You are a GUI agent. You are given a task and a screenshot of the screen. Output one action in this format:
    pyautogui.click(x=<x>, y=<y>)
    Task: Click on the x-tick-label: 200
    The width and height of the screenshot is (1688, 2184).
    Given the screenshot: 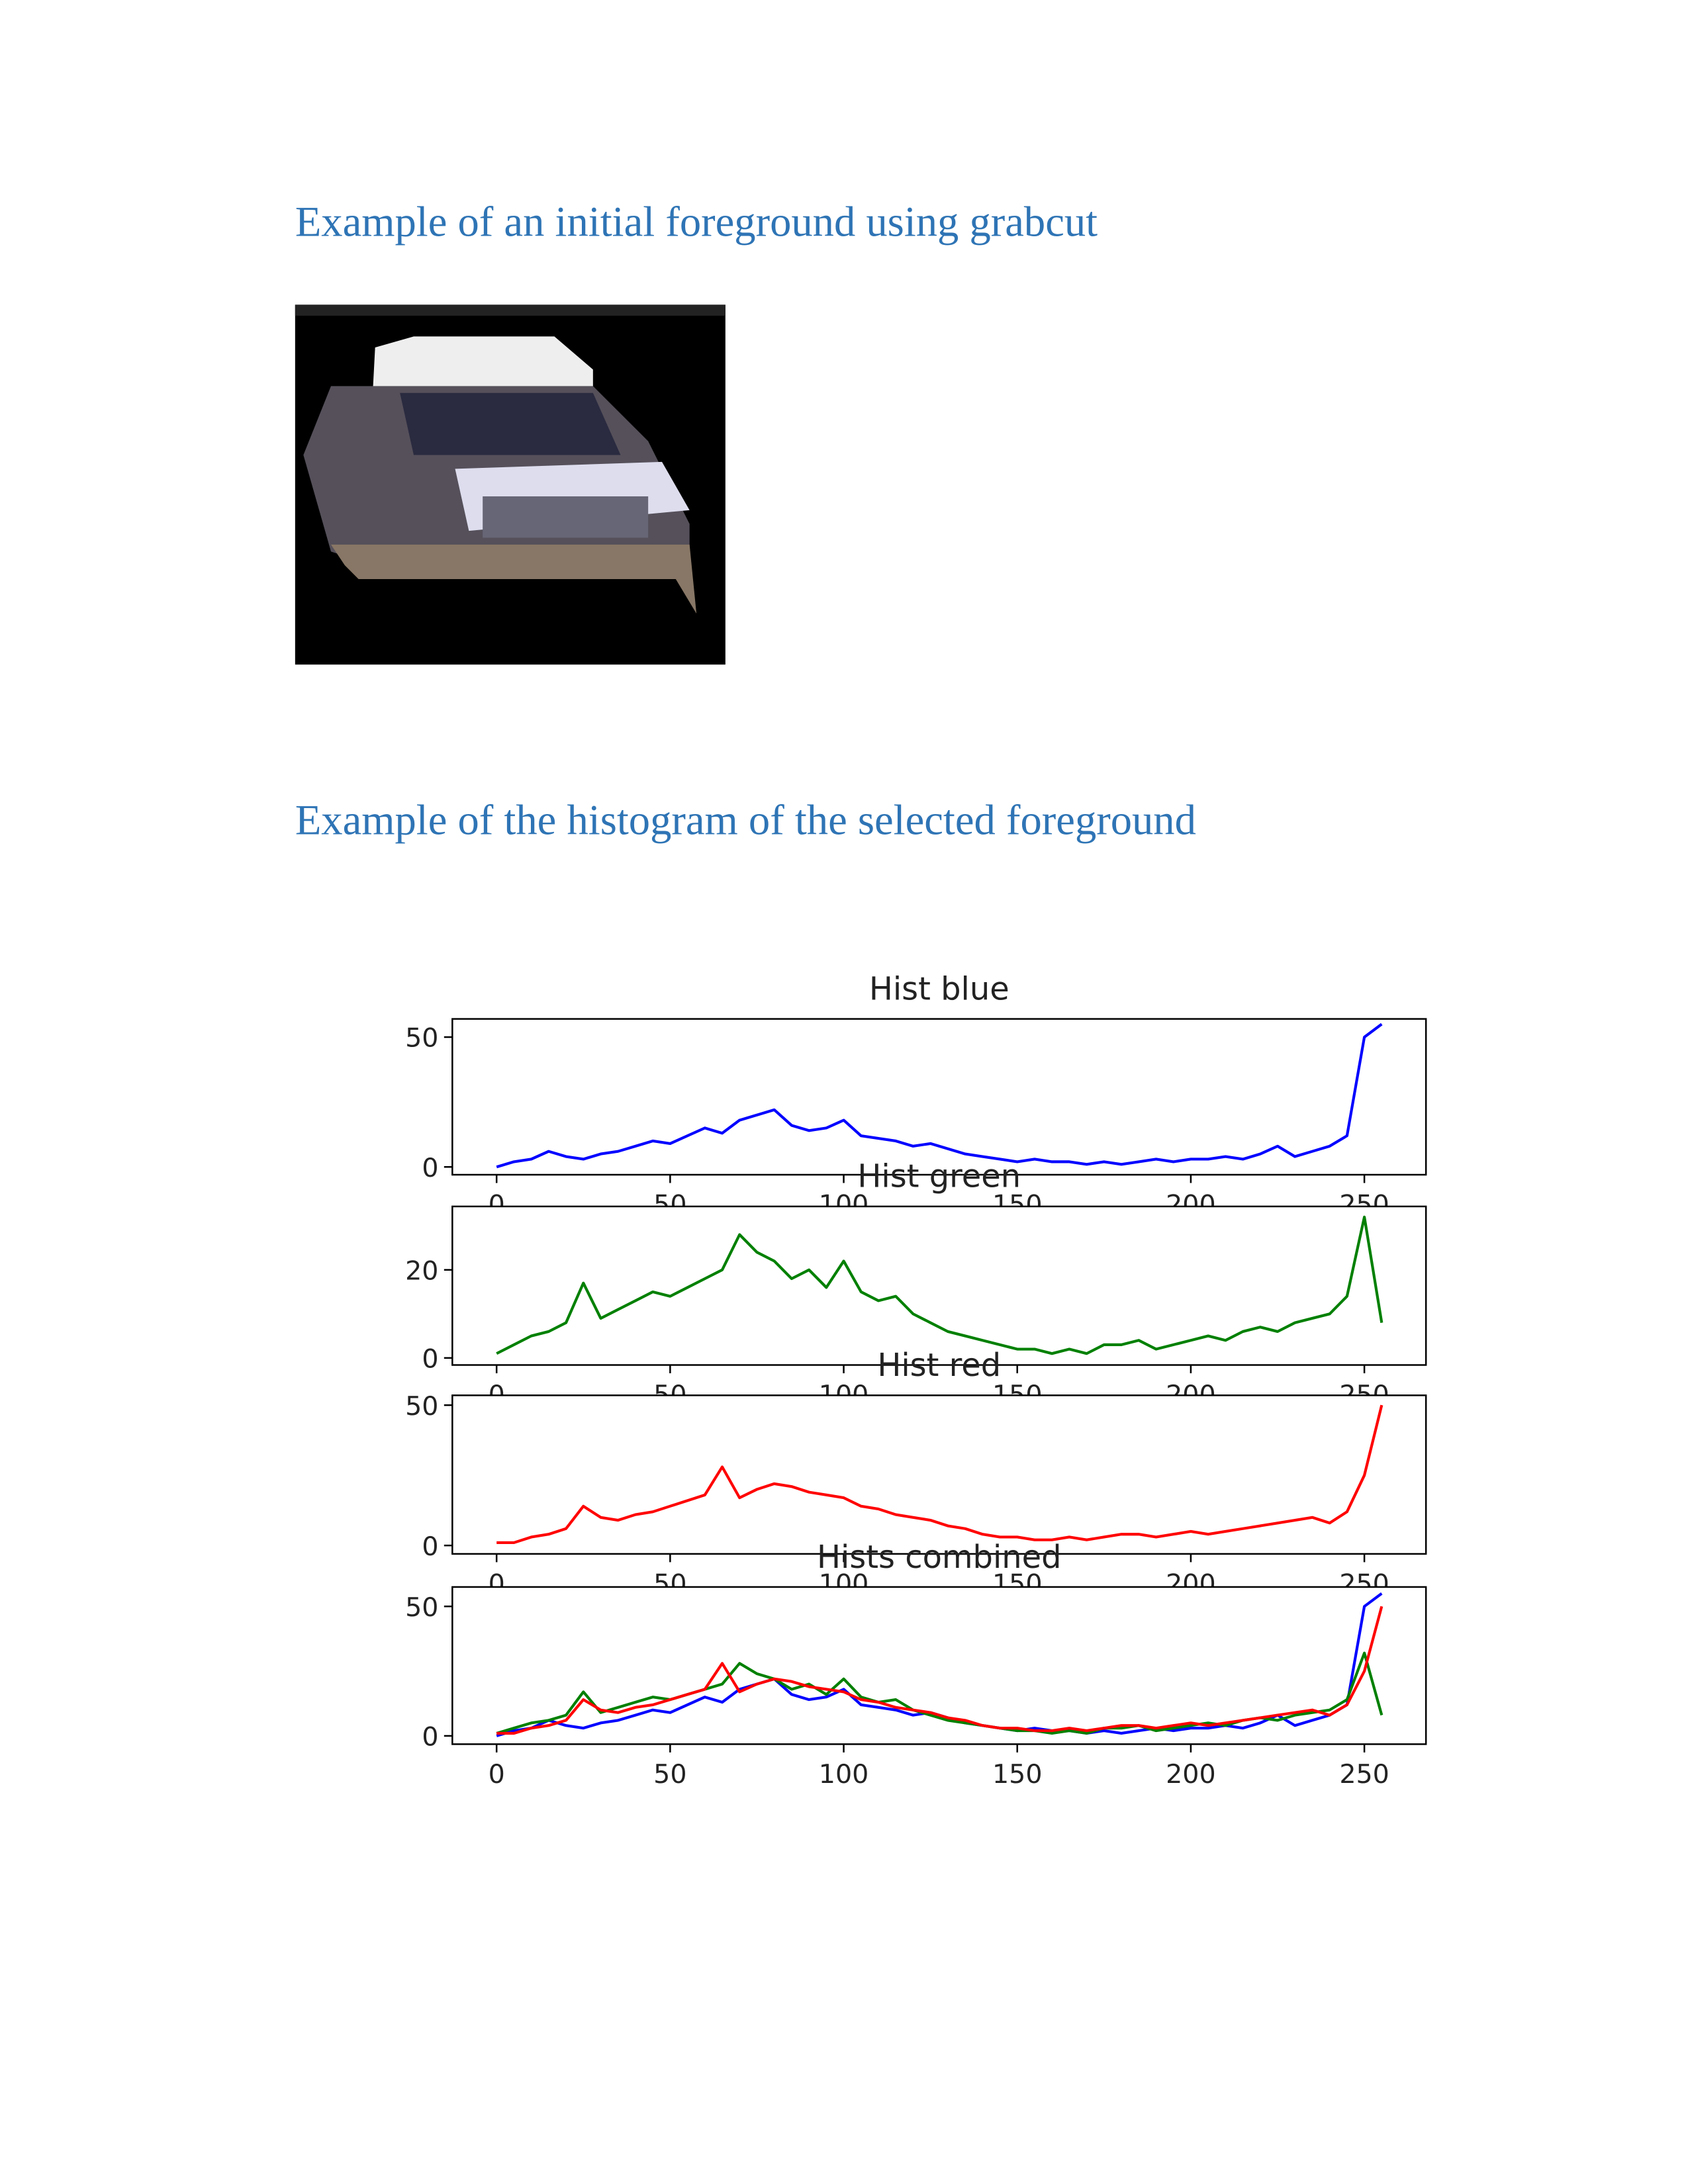 What is the action you would take?
    pyautogui.click(x=1191, y=1775)
    